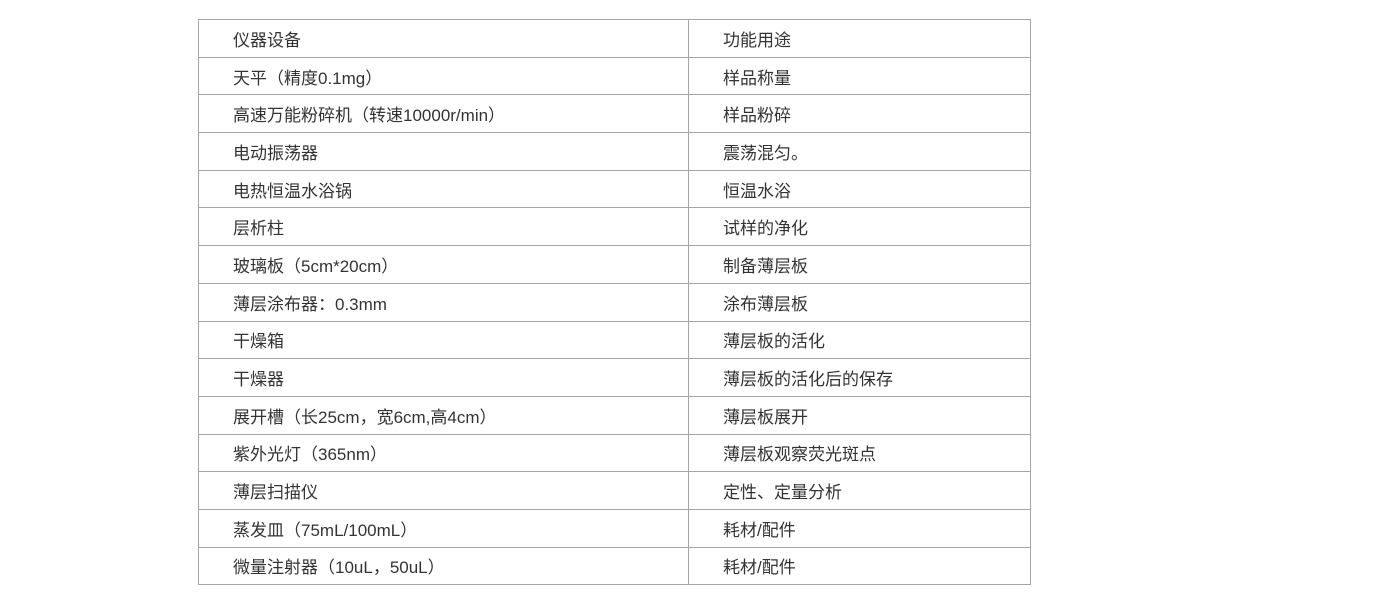  What do you see at coordinates (859, 415) in the screenshot?
I see `table-cell: 薄层板展开` at bounding box center [859, 415].